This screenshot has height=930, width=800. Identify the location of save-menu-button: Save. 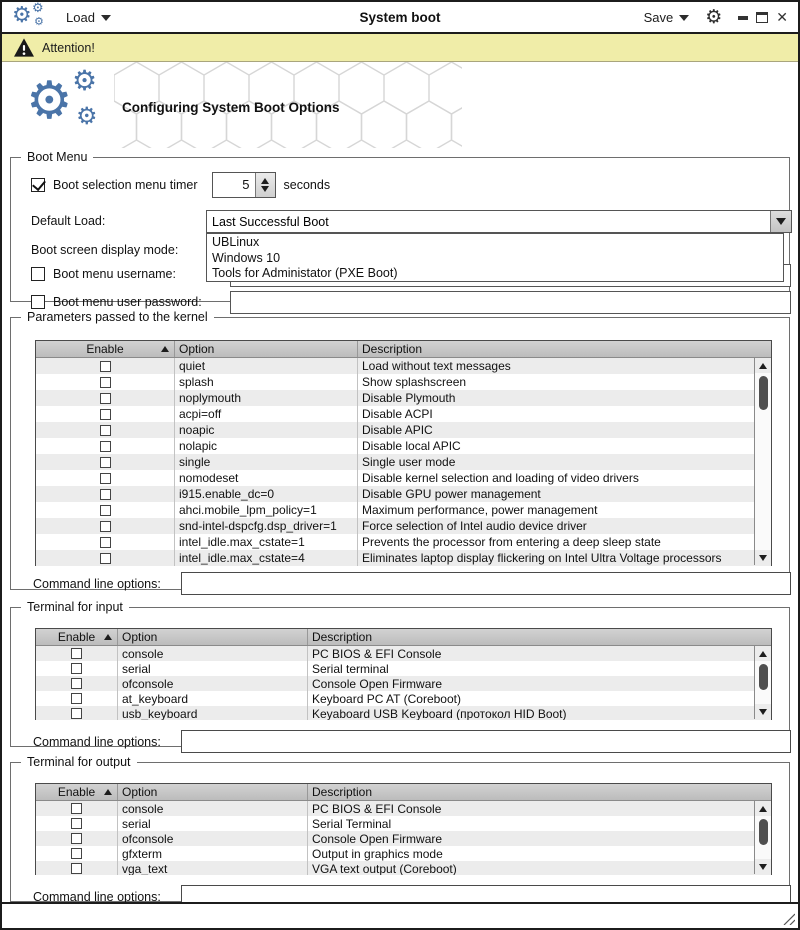
(667, 17).